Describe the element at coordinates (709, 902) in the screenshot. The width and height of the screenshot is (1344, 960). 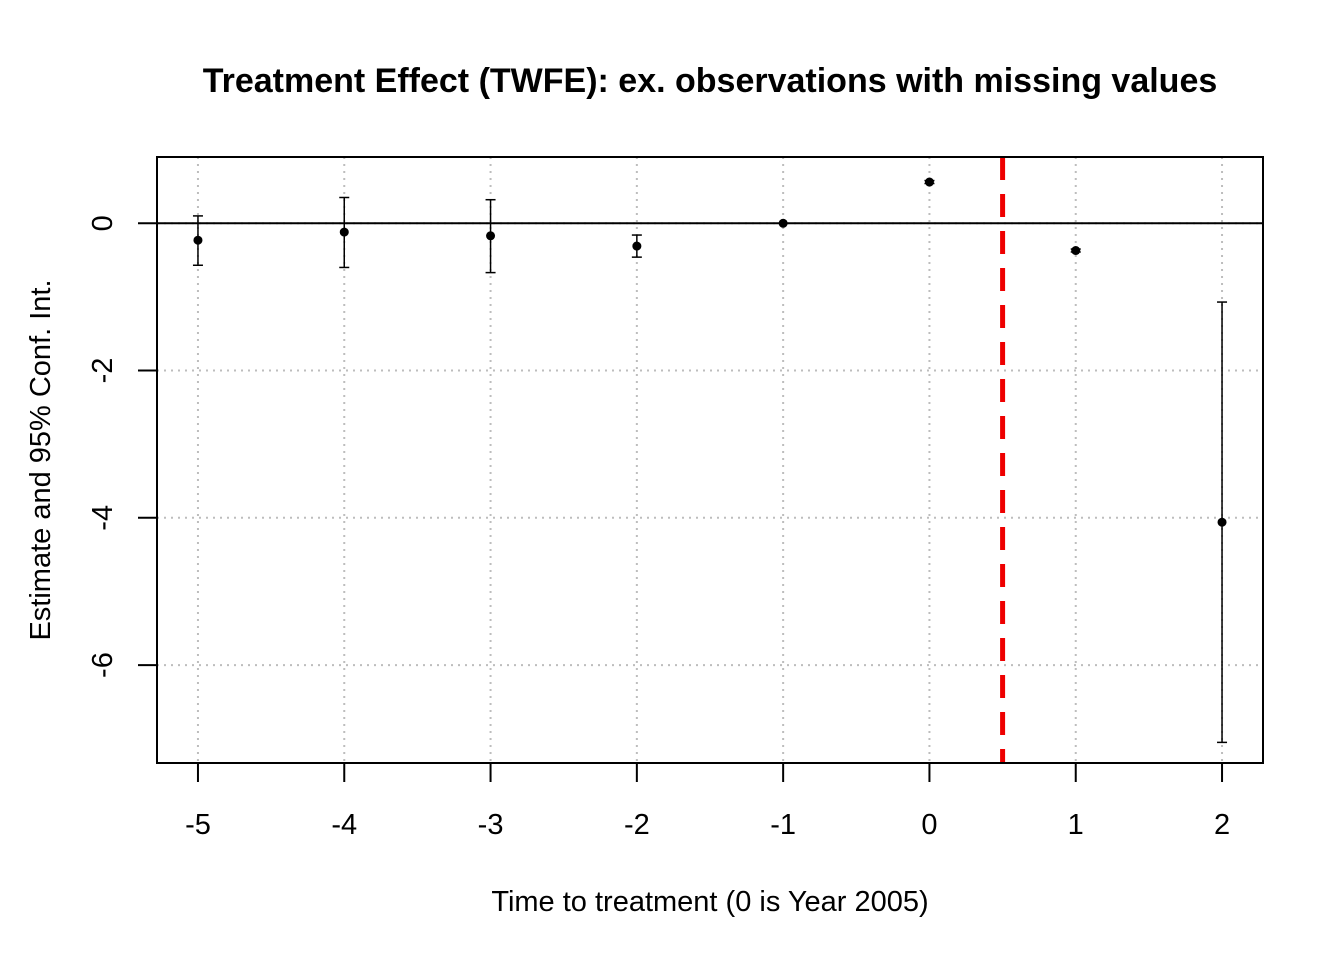
I see `x-axis-label: Time to treatment (0 is Year 2005)` at that location.